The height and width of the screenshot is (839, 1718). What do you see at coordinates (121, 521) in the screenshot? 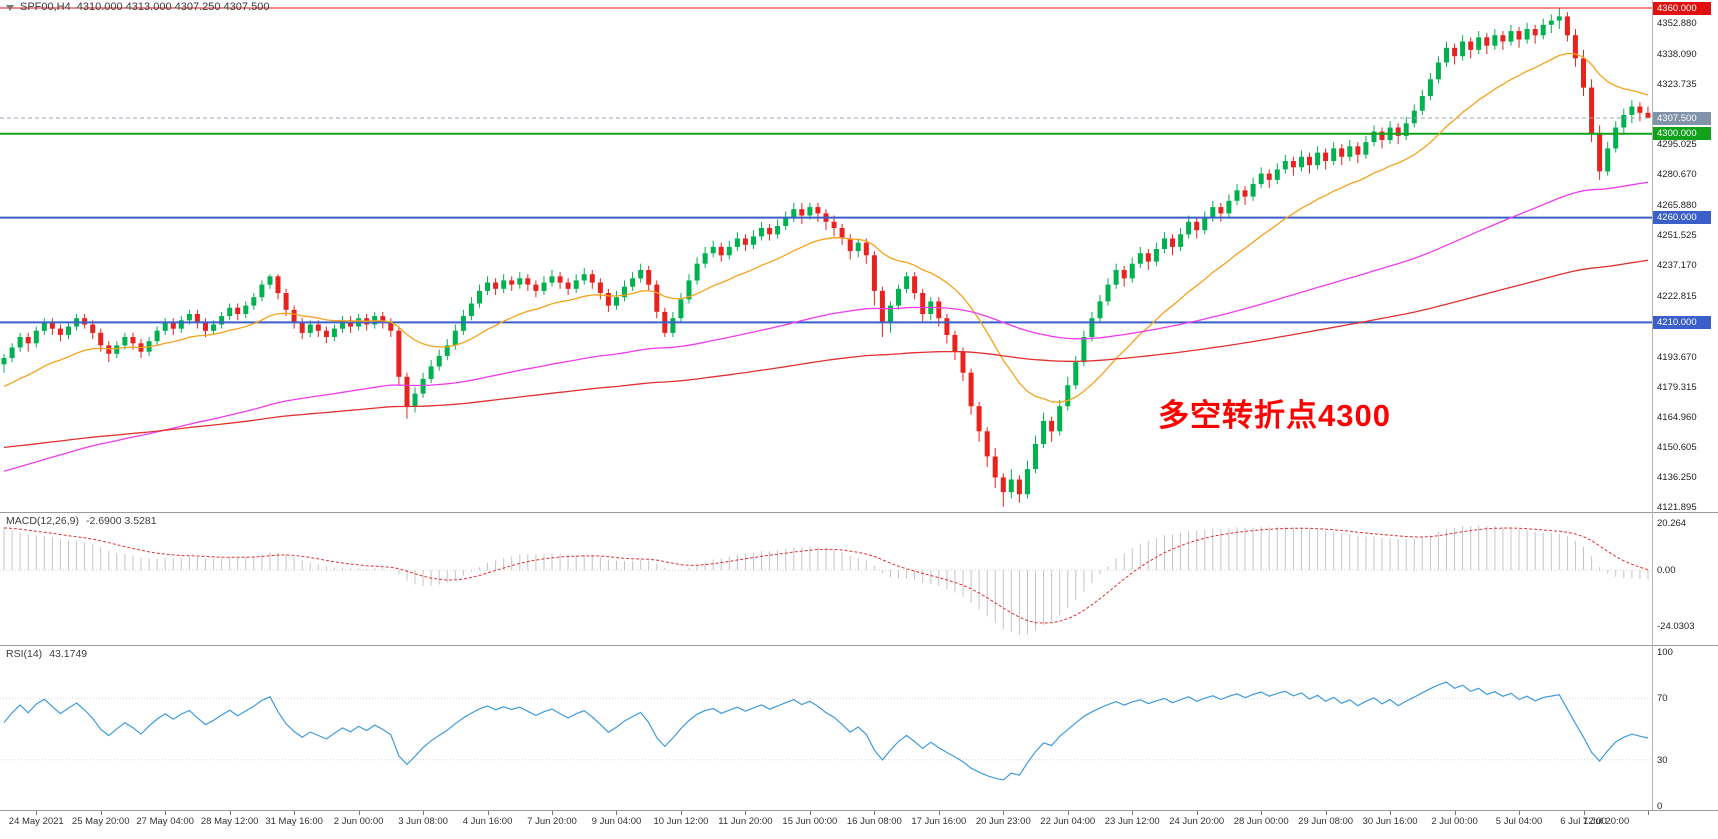
I see `macd-values: -2.6900 3.5281` at bounding box center [121, 521].